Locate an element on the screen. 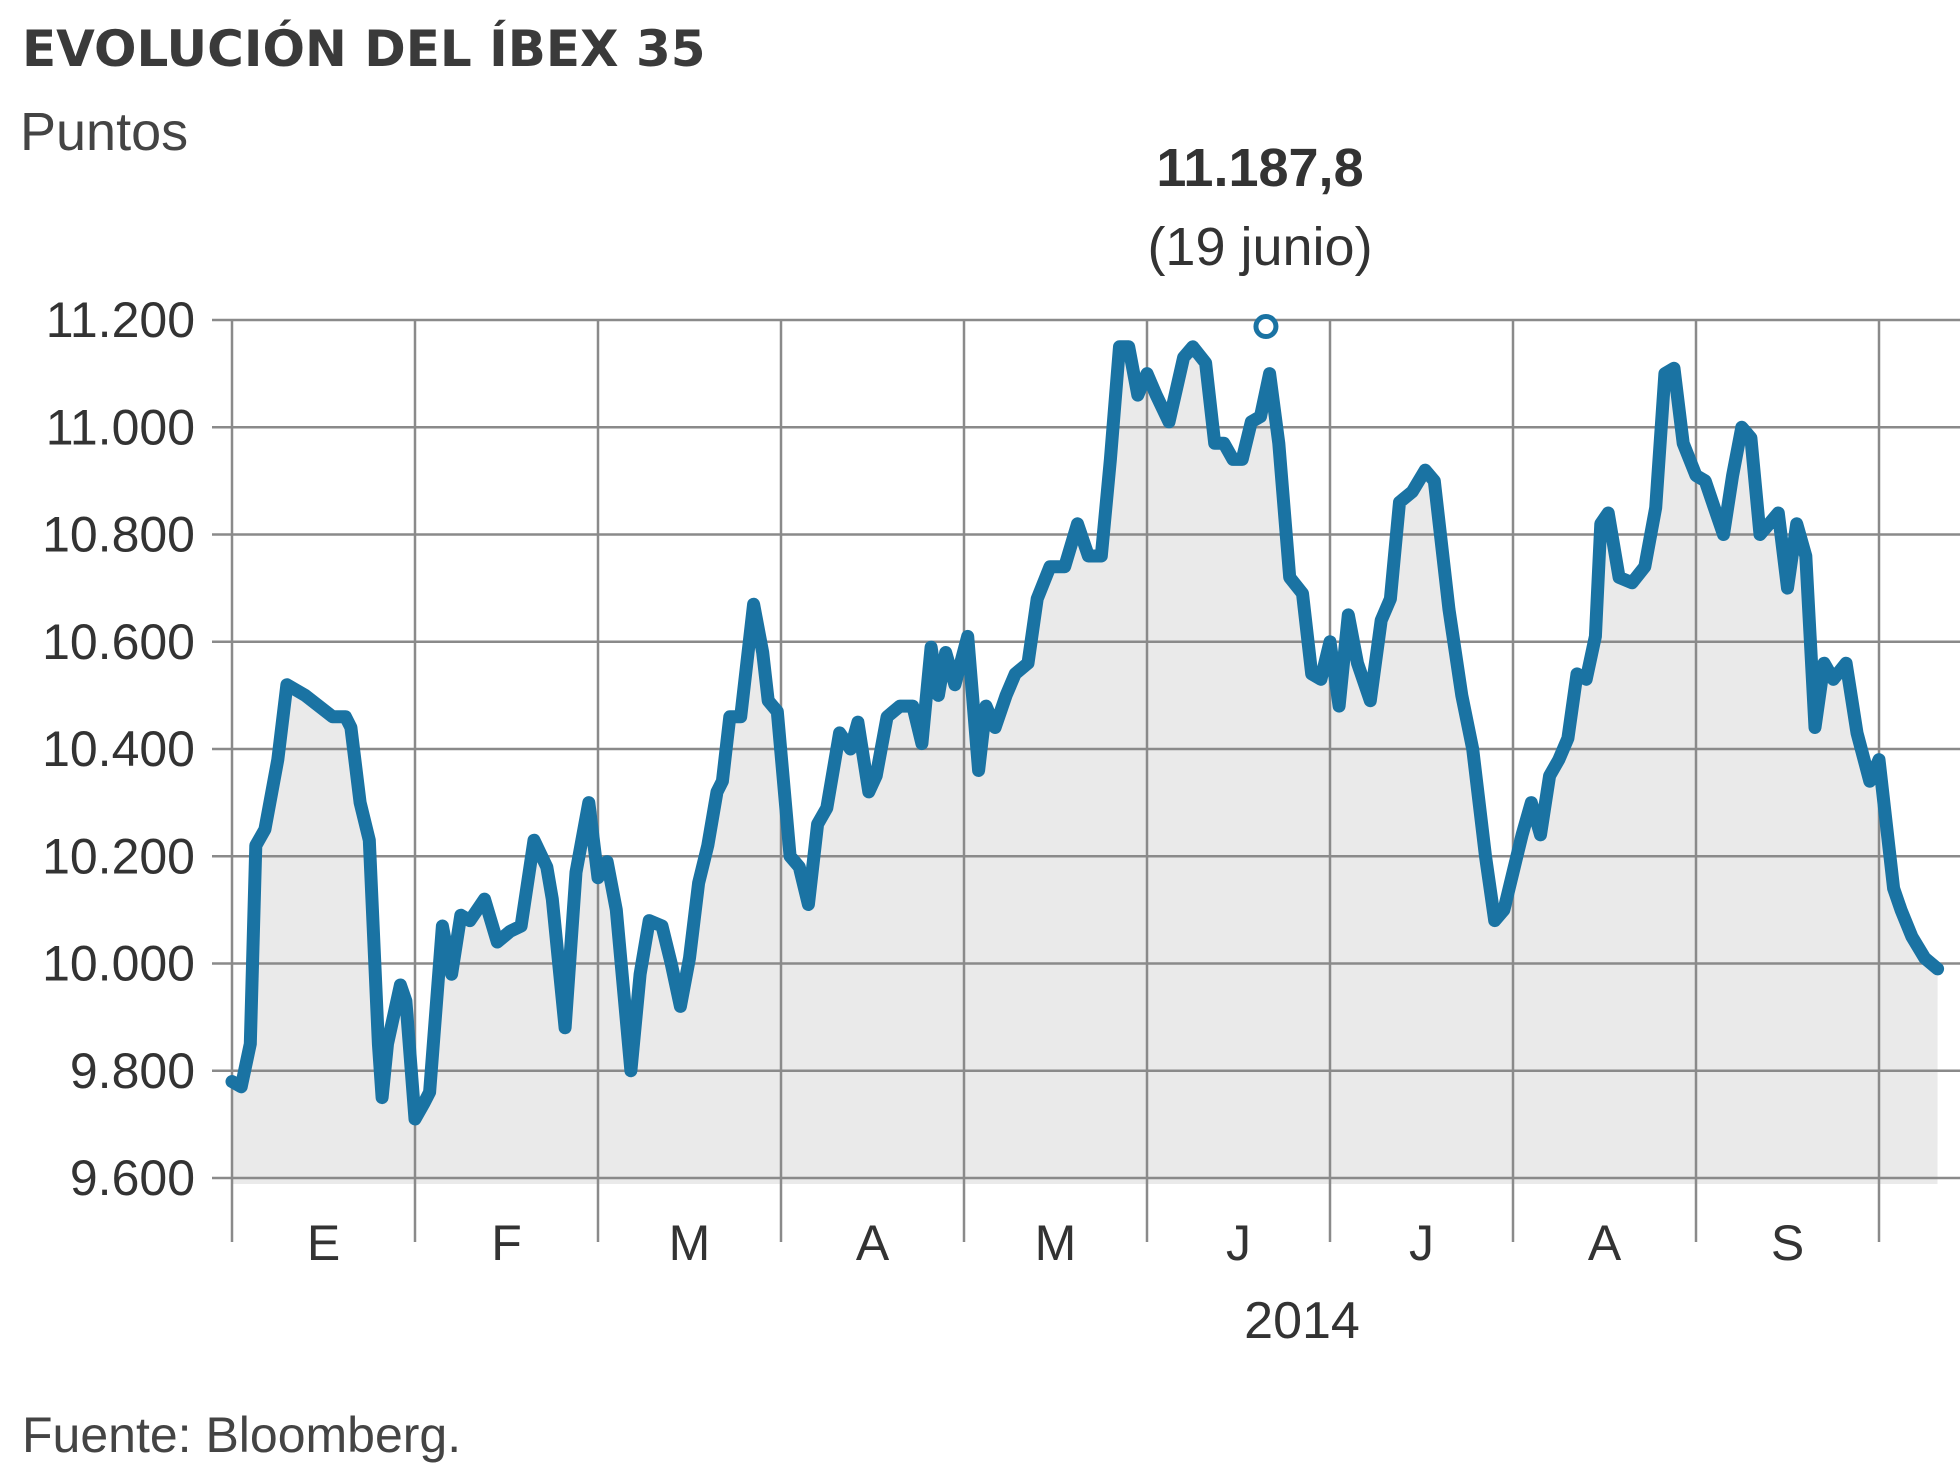  peak-value-label: 11.187,8 is located at coordinates (1259, 168).